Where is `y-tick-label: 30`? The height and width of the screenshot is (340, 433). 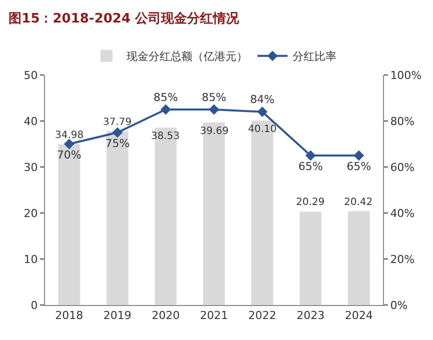
y-tick-label: 30 is located at coordinates (31, 167).